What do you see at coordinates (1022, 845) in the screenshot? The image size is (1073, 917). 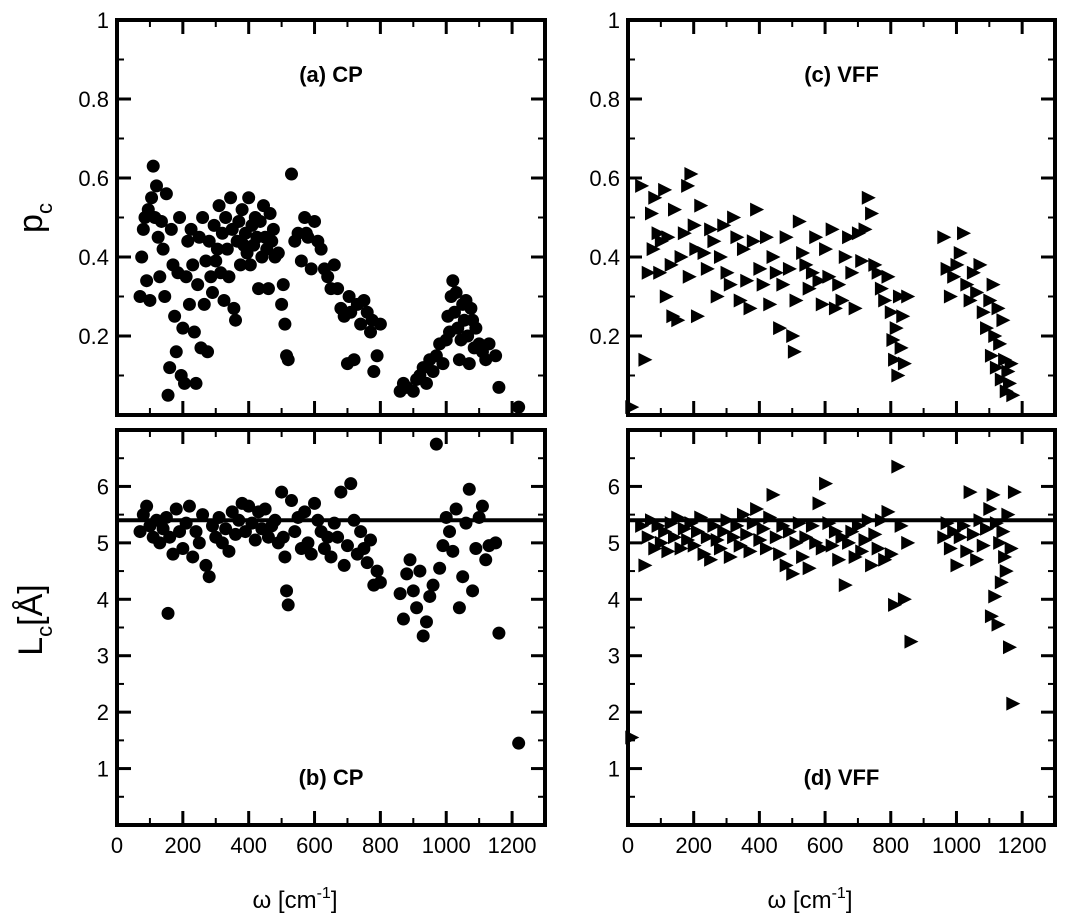 I see `x-tick-label: 1200` at bounding box center [1022, 845].